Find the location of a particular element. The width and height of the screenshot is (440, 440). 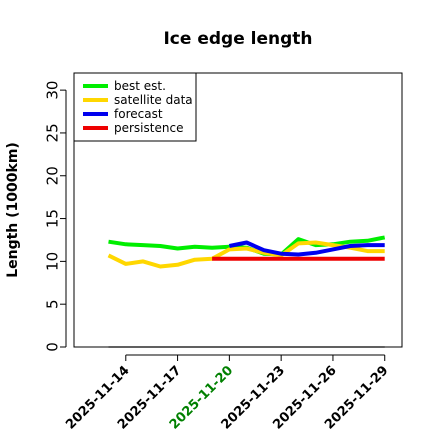

y-tick-label: 25 is located at coordinates (52, 132).